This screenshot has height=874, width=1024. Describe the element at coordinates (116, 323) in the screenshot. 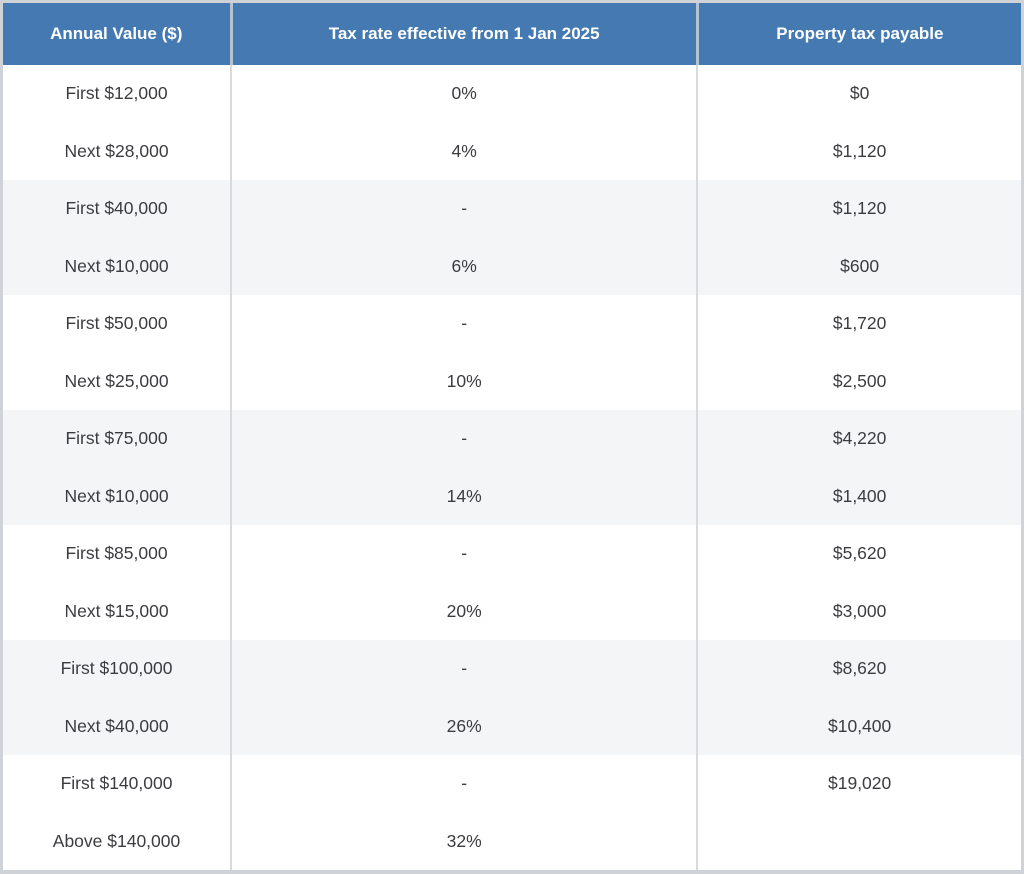

I see `cell-annual-value: First $50,000` at that location.